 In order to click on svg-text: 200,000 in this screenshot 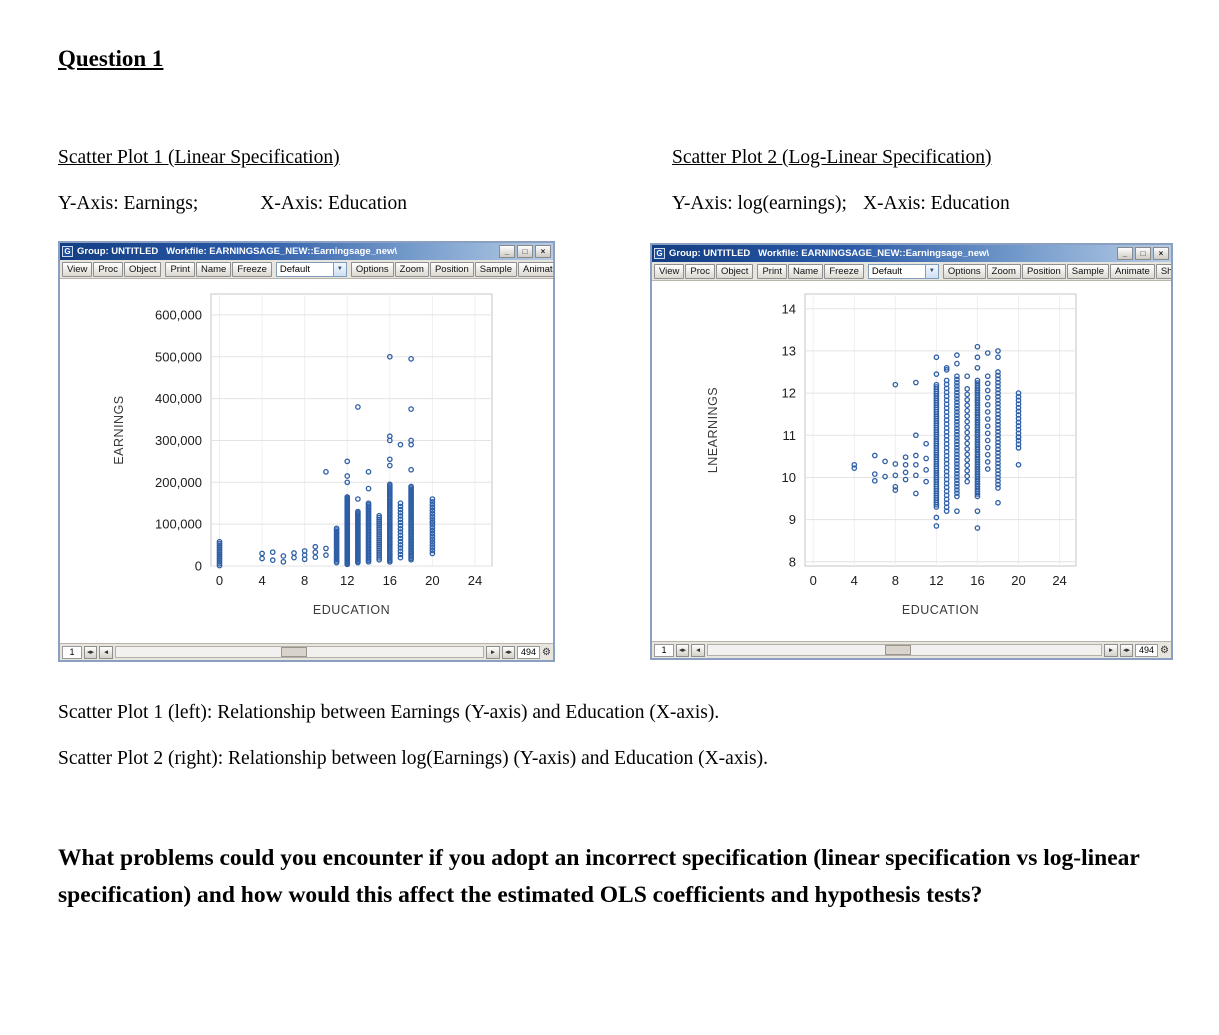, I will do `click(178, 482)`.